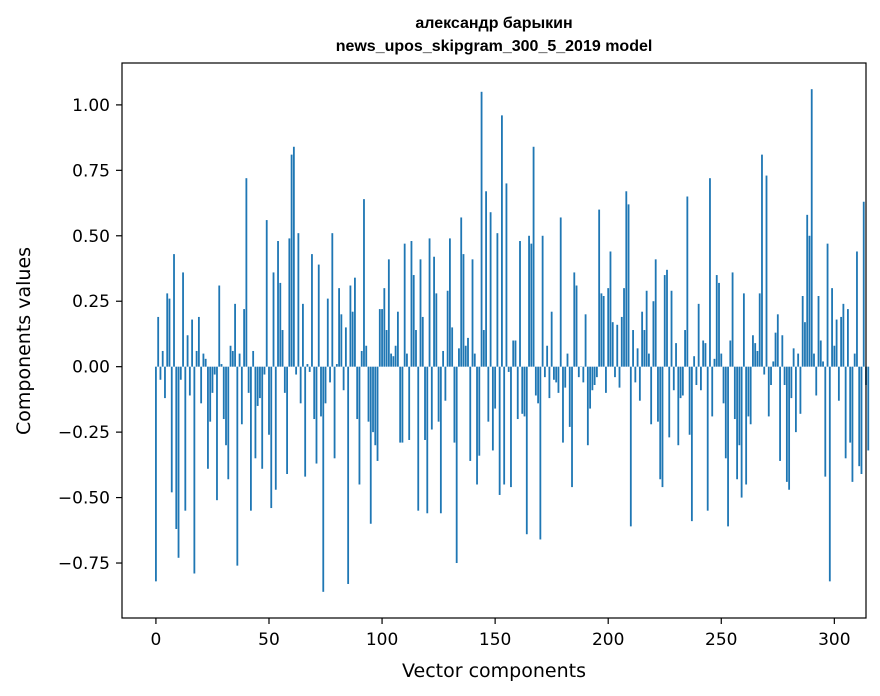 The width and height of the screenshot is (880, 696). What do you see at coordinates (494, 46) in the screenshot?
I see `chart-subtitle: news_upos_skipgram_300_5_2019 model` at bounding box center [494, 46].